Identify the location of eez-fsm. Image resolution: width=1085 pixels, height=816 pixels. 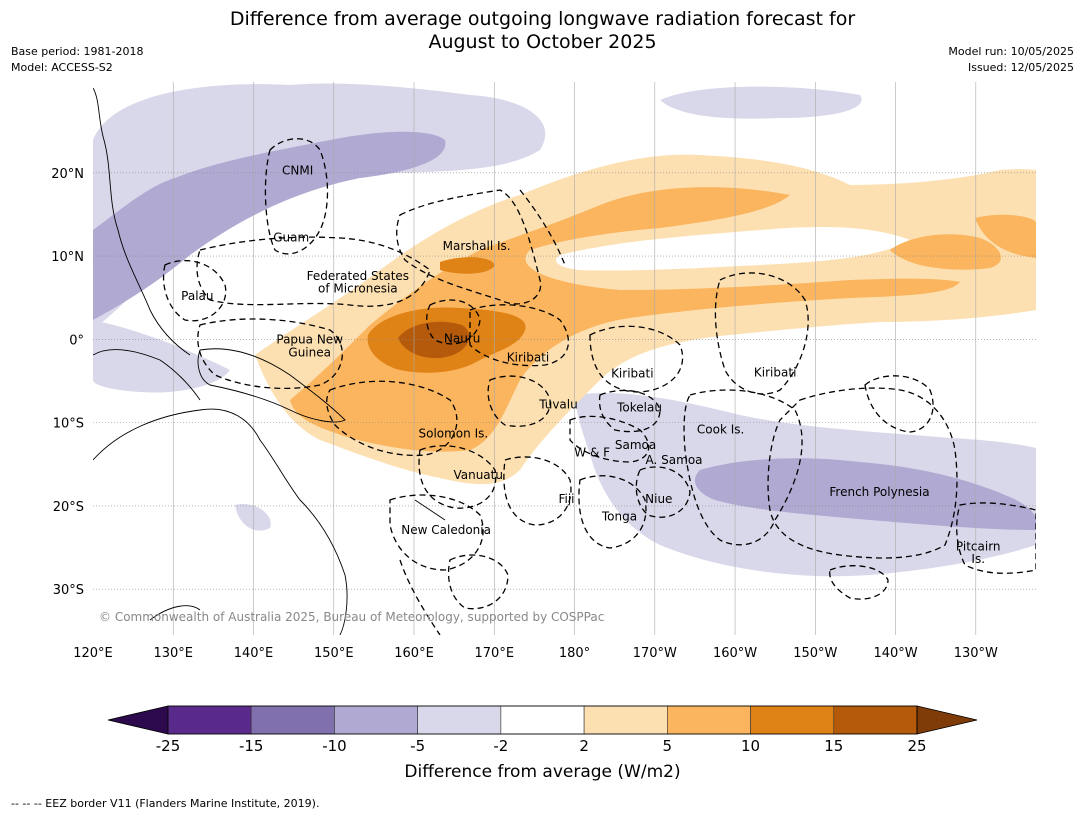
(313, 271).